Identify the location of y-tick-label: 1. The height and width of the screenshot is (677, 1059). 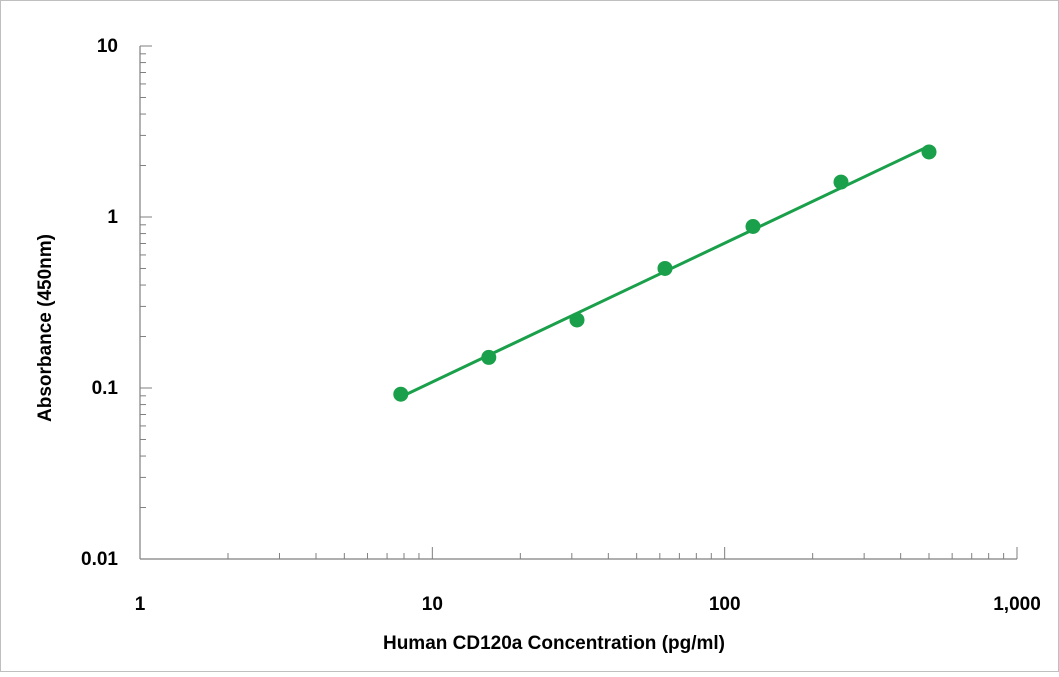
(112, 217).